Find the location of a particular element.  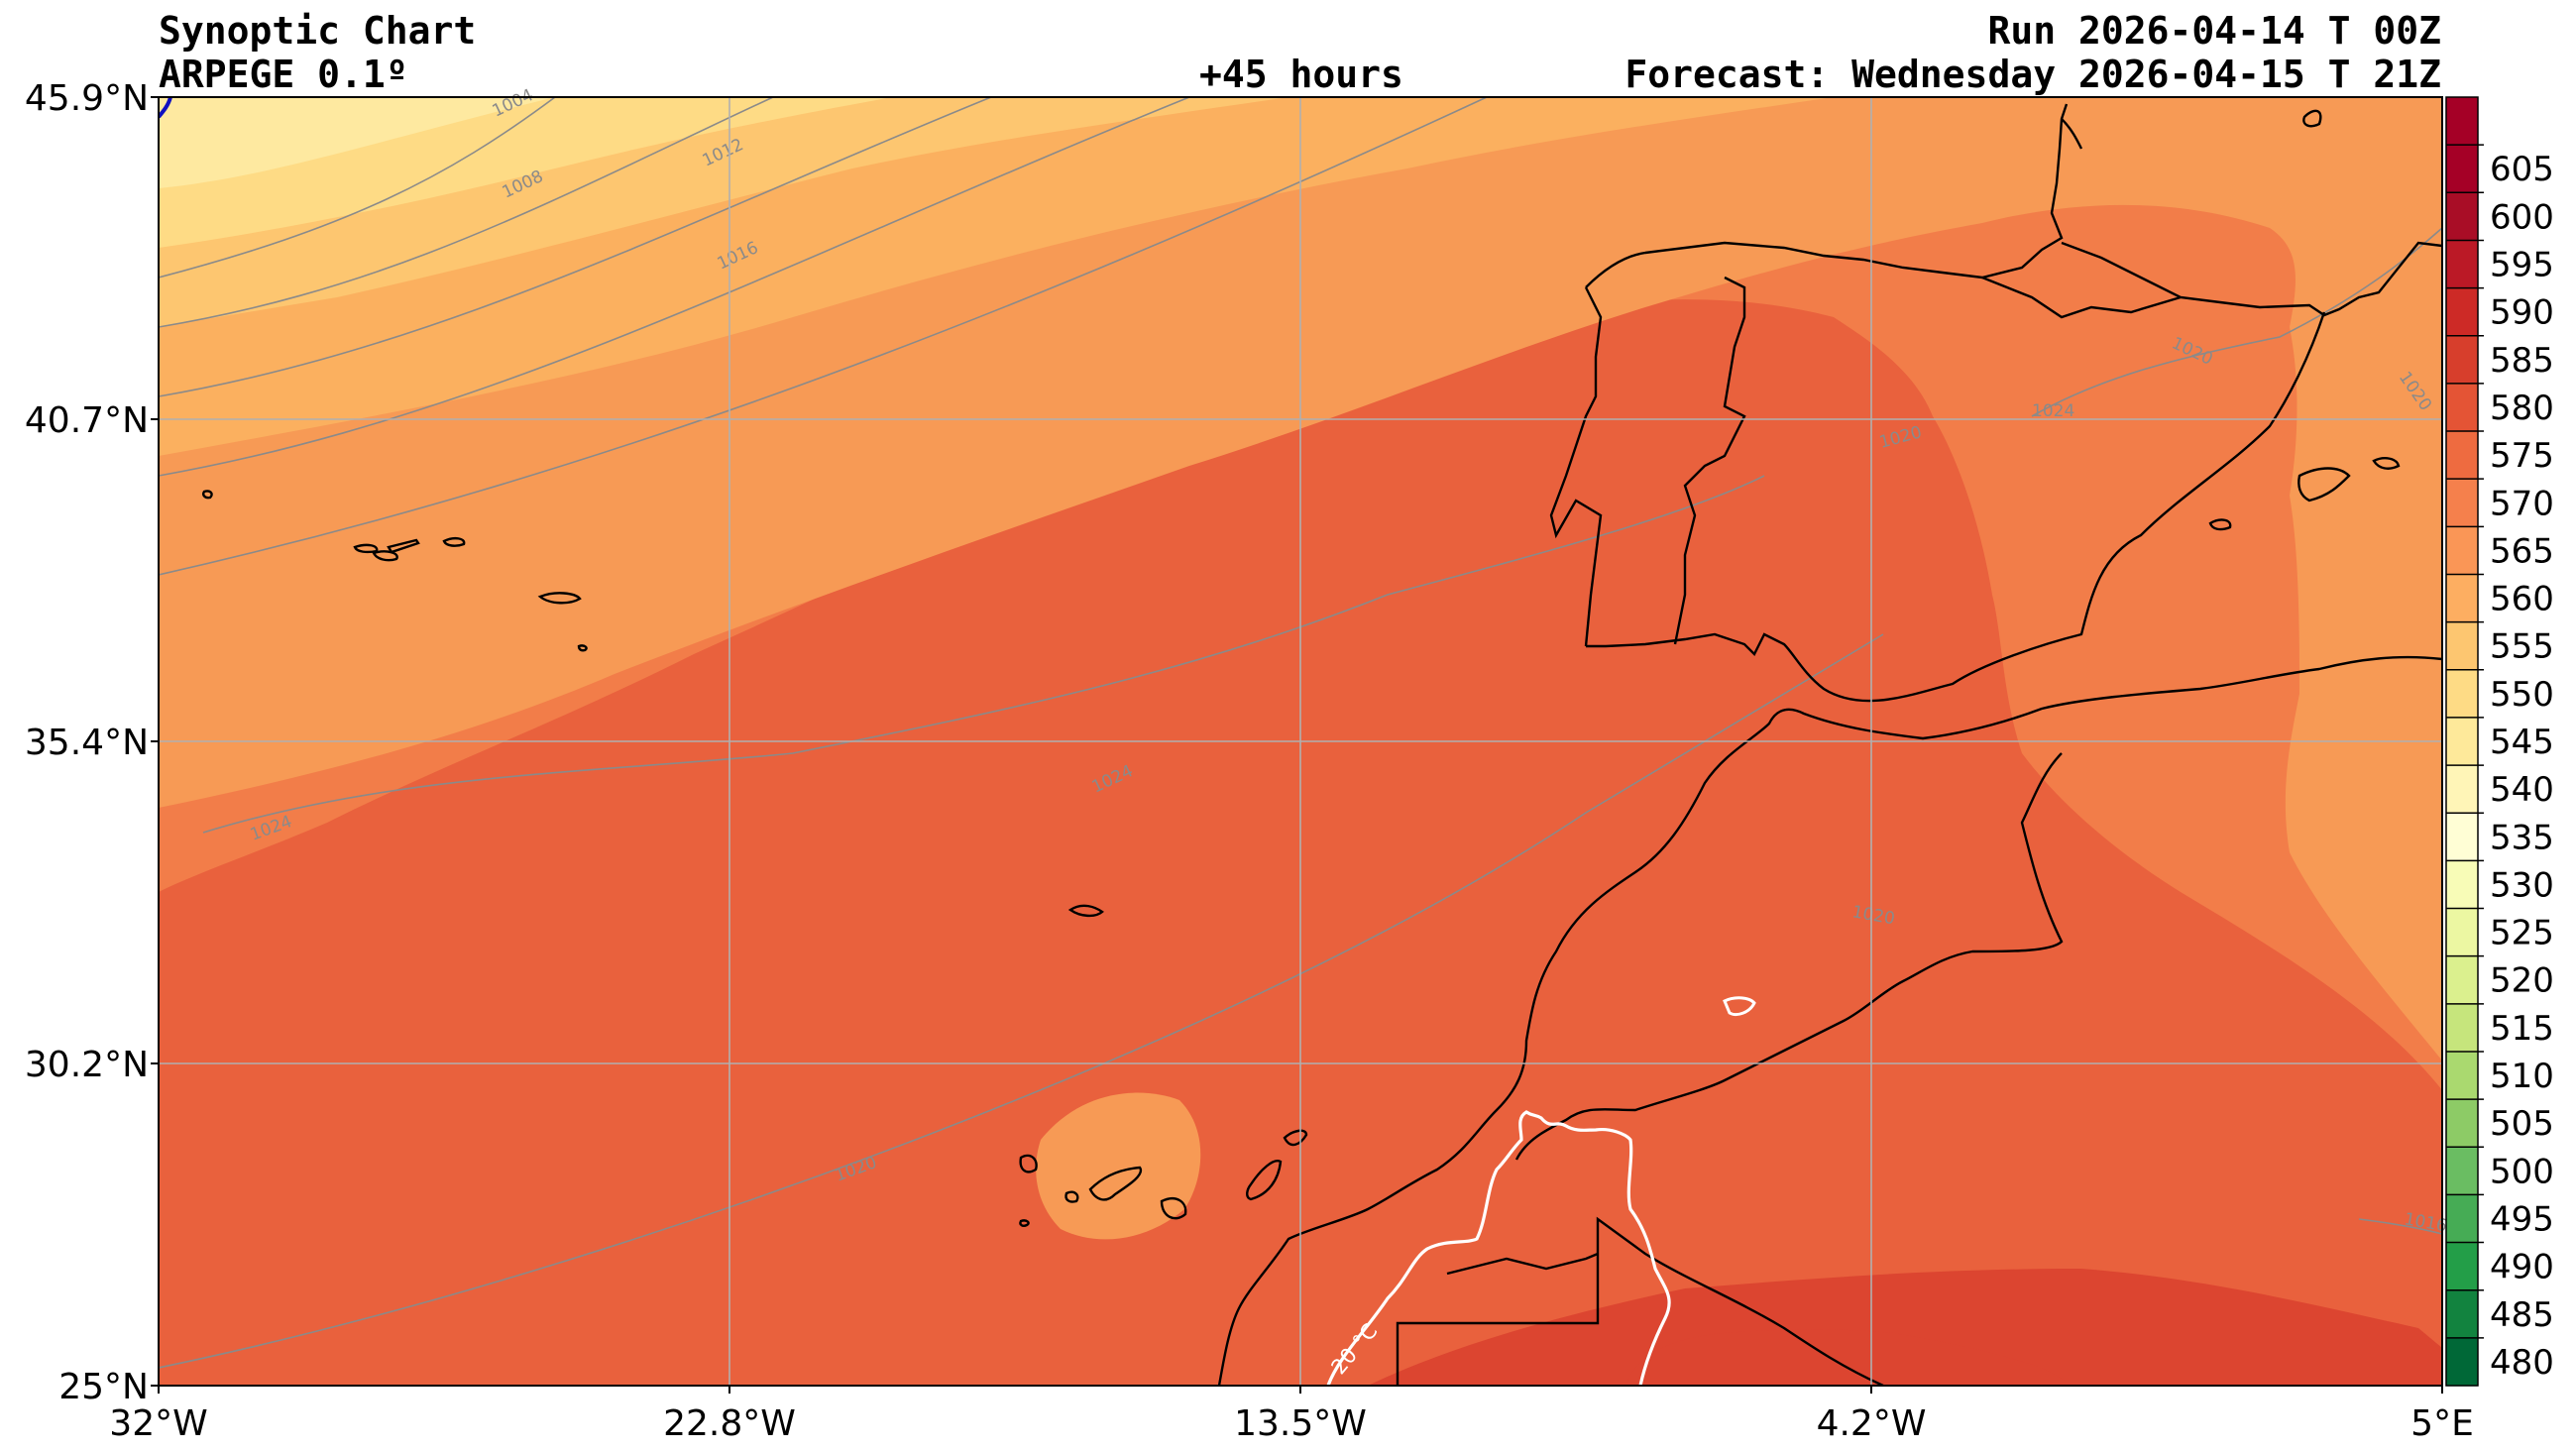

colorbar-label: 530 is located at coordinates (2522, 885).